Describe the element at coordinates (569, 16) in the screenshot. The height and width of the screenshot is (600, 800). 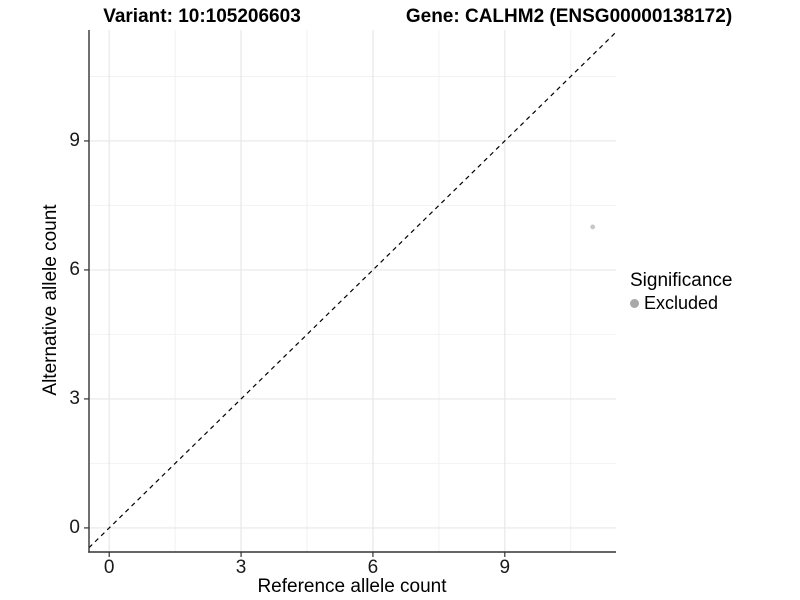
I see `plot-title-gene: Gene: CALHM2 (ENSG00000138172)` at that location.